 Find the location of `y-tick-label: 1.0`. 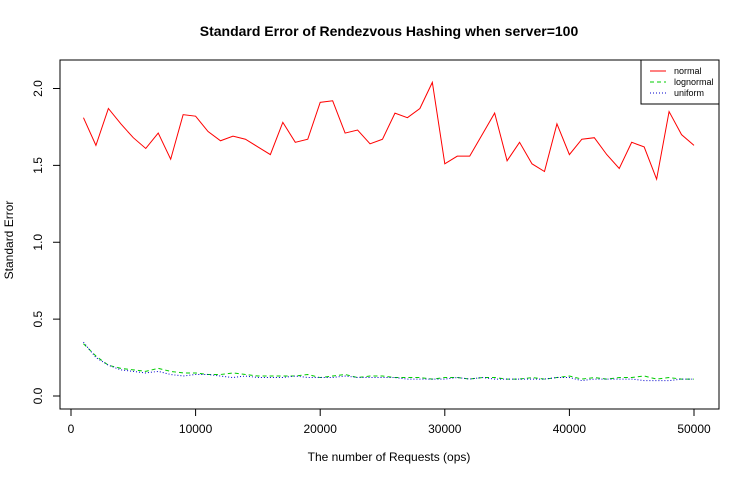

y-tick-label: 1.0 is located at coordinates (38, 242).